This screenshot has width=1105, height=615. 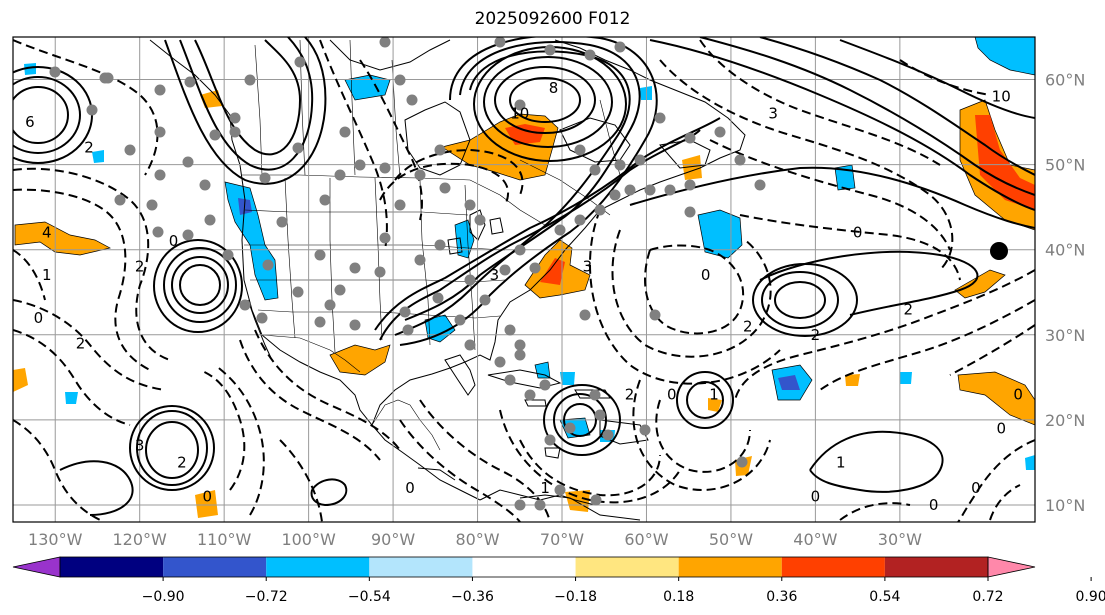 I want to click on longitude-label: 120°W, so click(x=140, y=539).